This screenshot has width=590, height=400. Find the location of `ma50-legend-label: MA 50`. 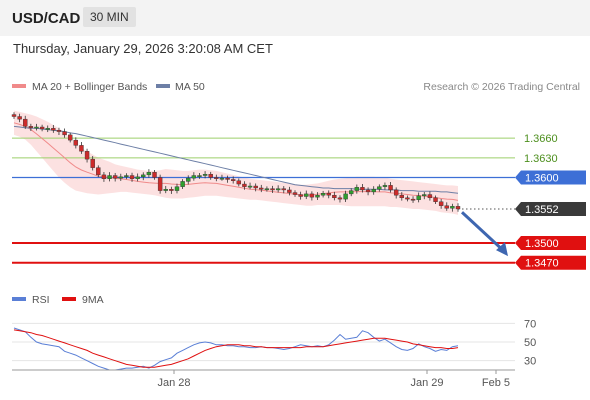

ma50-legend-label: MA 50 is located at coordinates (190, 87).